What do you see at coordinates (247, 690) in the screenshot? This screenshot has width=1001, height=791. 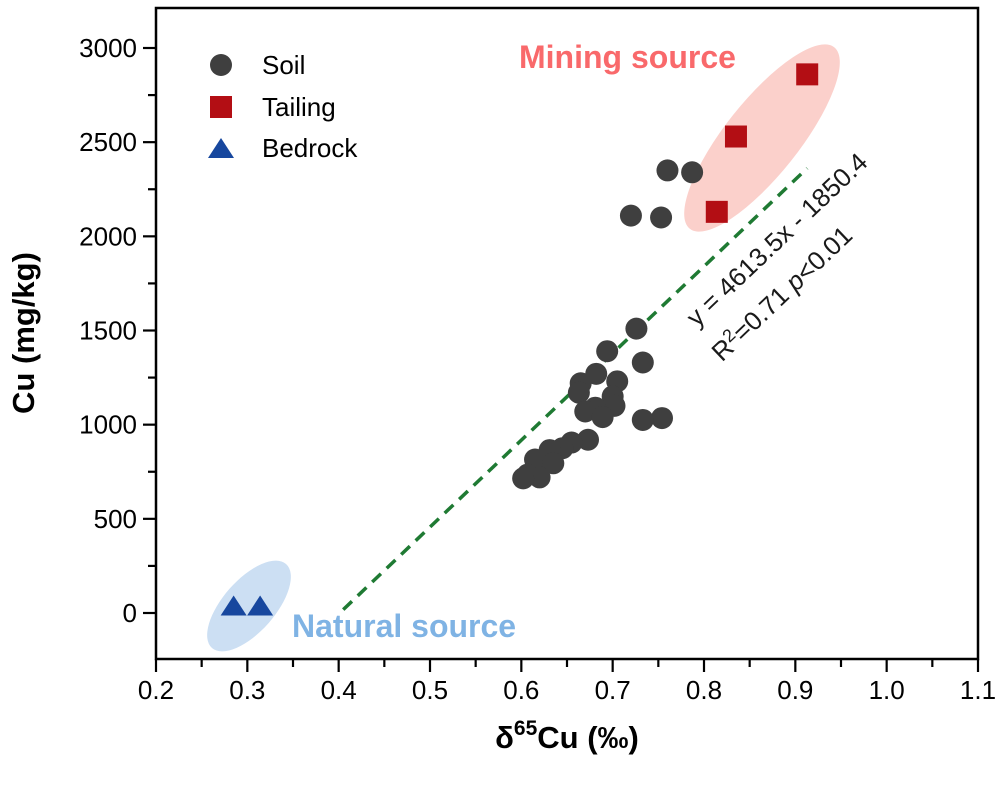 I see `x-tick-label: 0.3` at bounding box center [247, 690].